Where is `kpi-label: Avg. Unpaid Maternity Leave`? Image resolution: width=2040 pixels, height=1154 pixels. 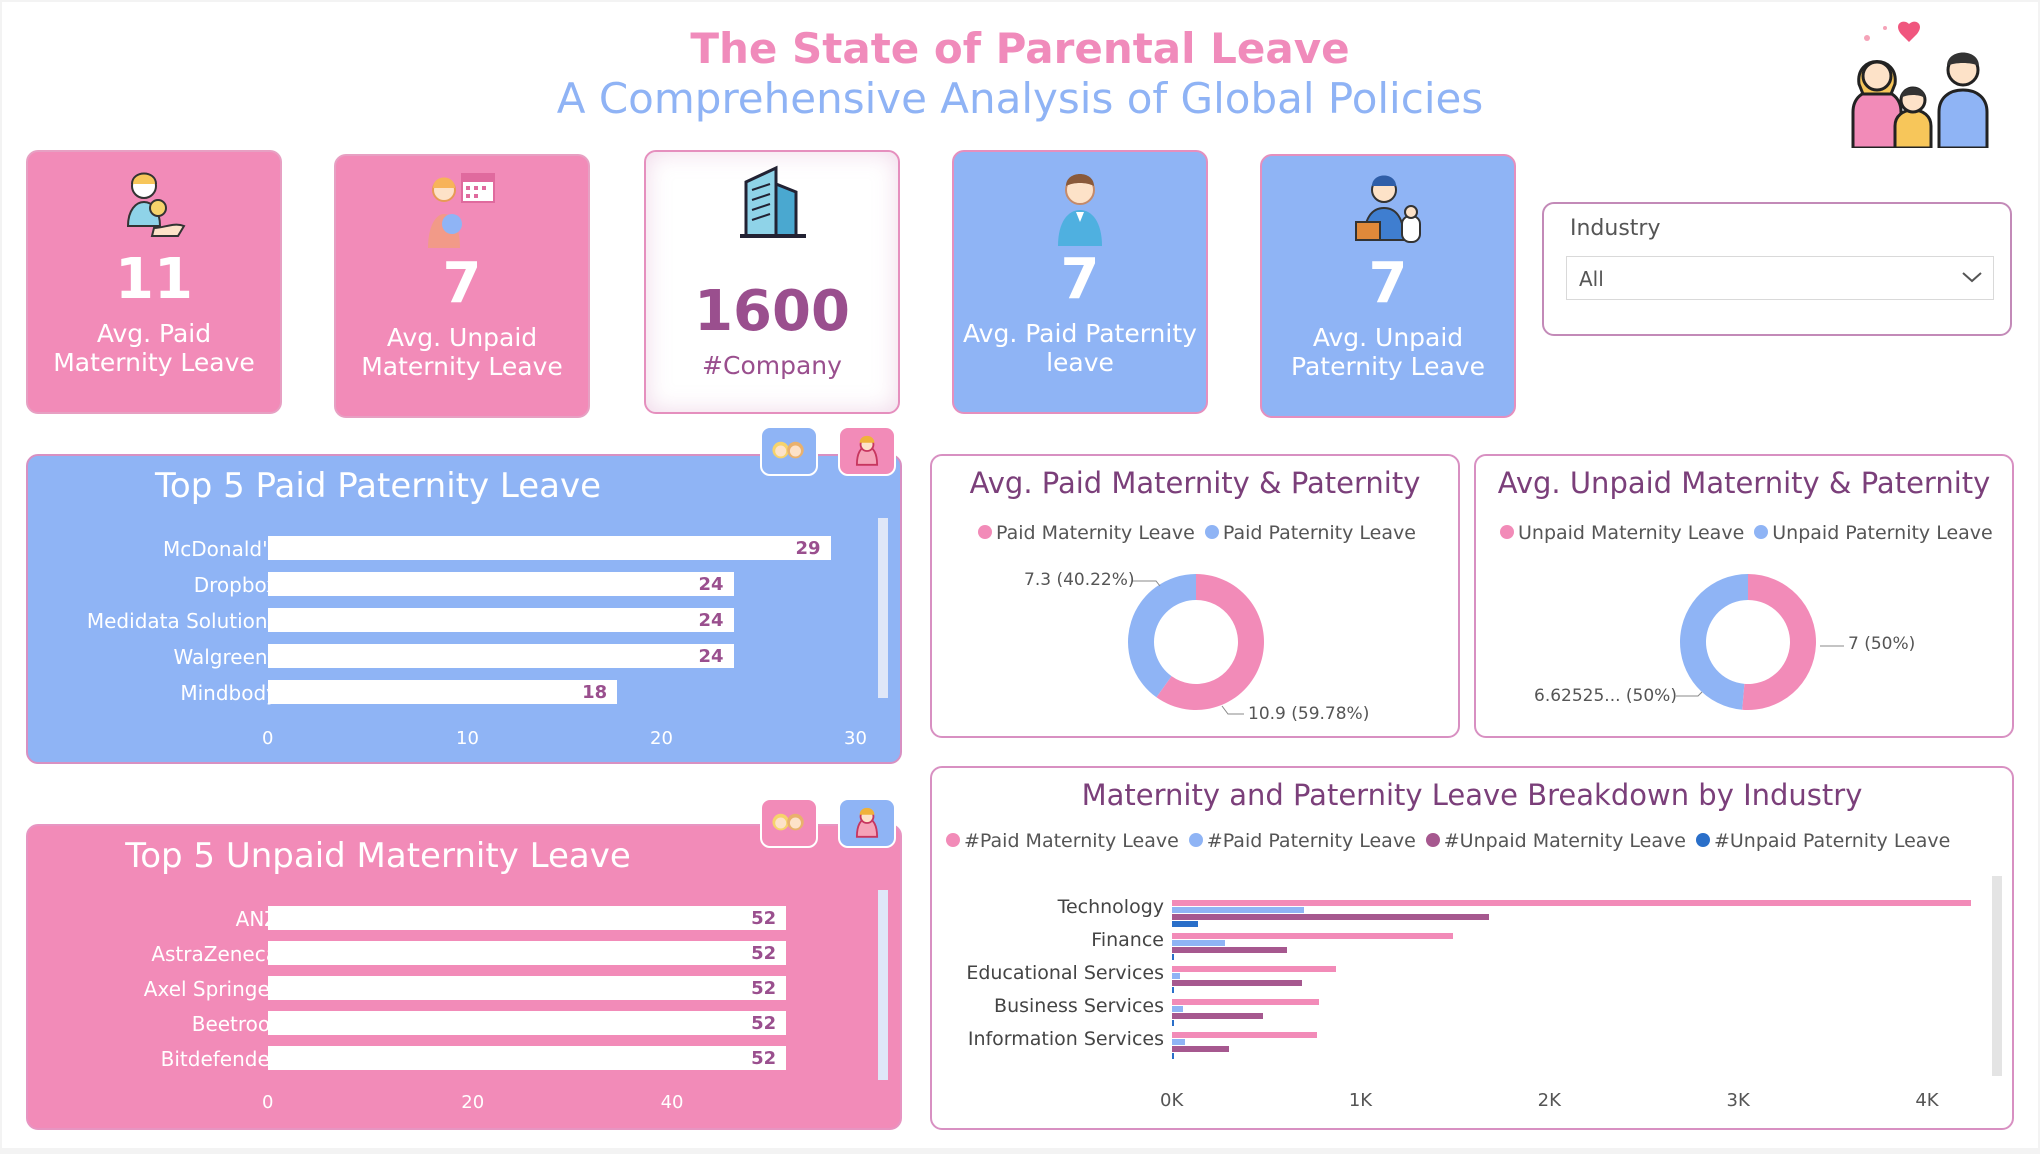 kpi-label: Avg. Unpaid Maternity Leave is located at coordinates (462, 352).